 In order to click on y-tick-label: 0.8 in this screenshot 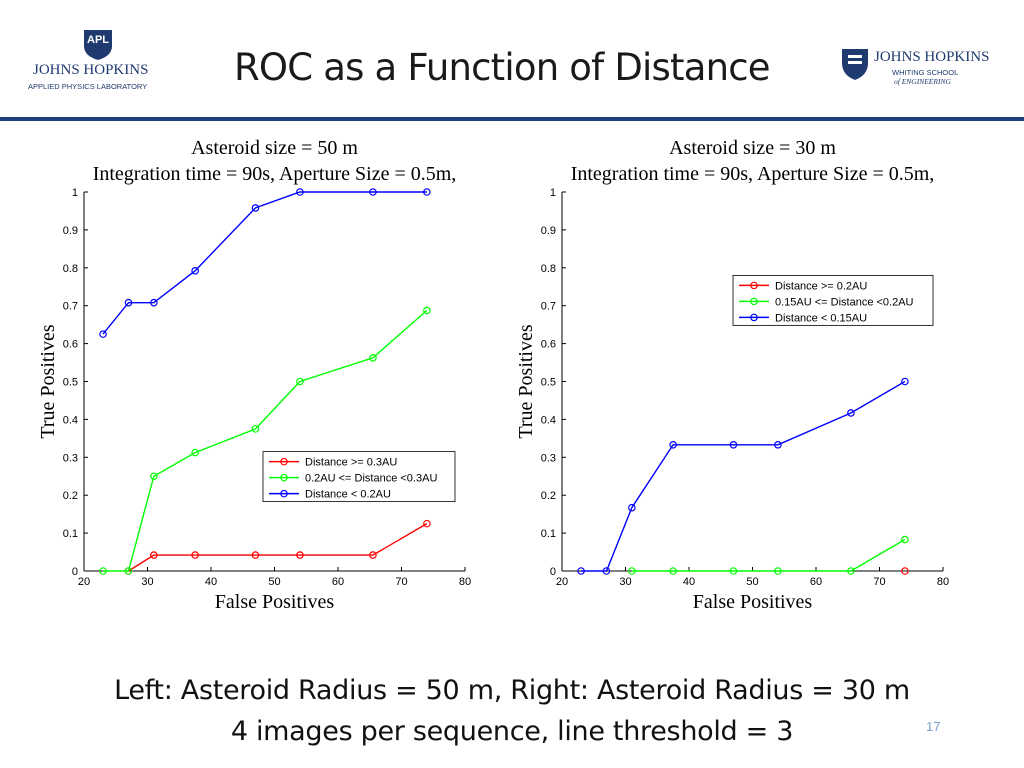, I will do `click(70, 269)`.